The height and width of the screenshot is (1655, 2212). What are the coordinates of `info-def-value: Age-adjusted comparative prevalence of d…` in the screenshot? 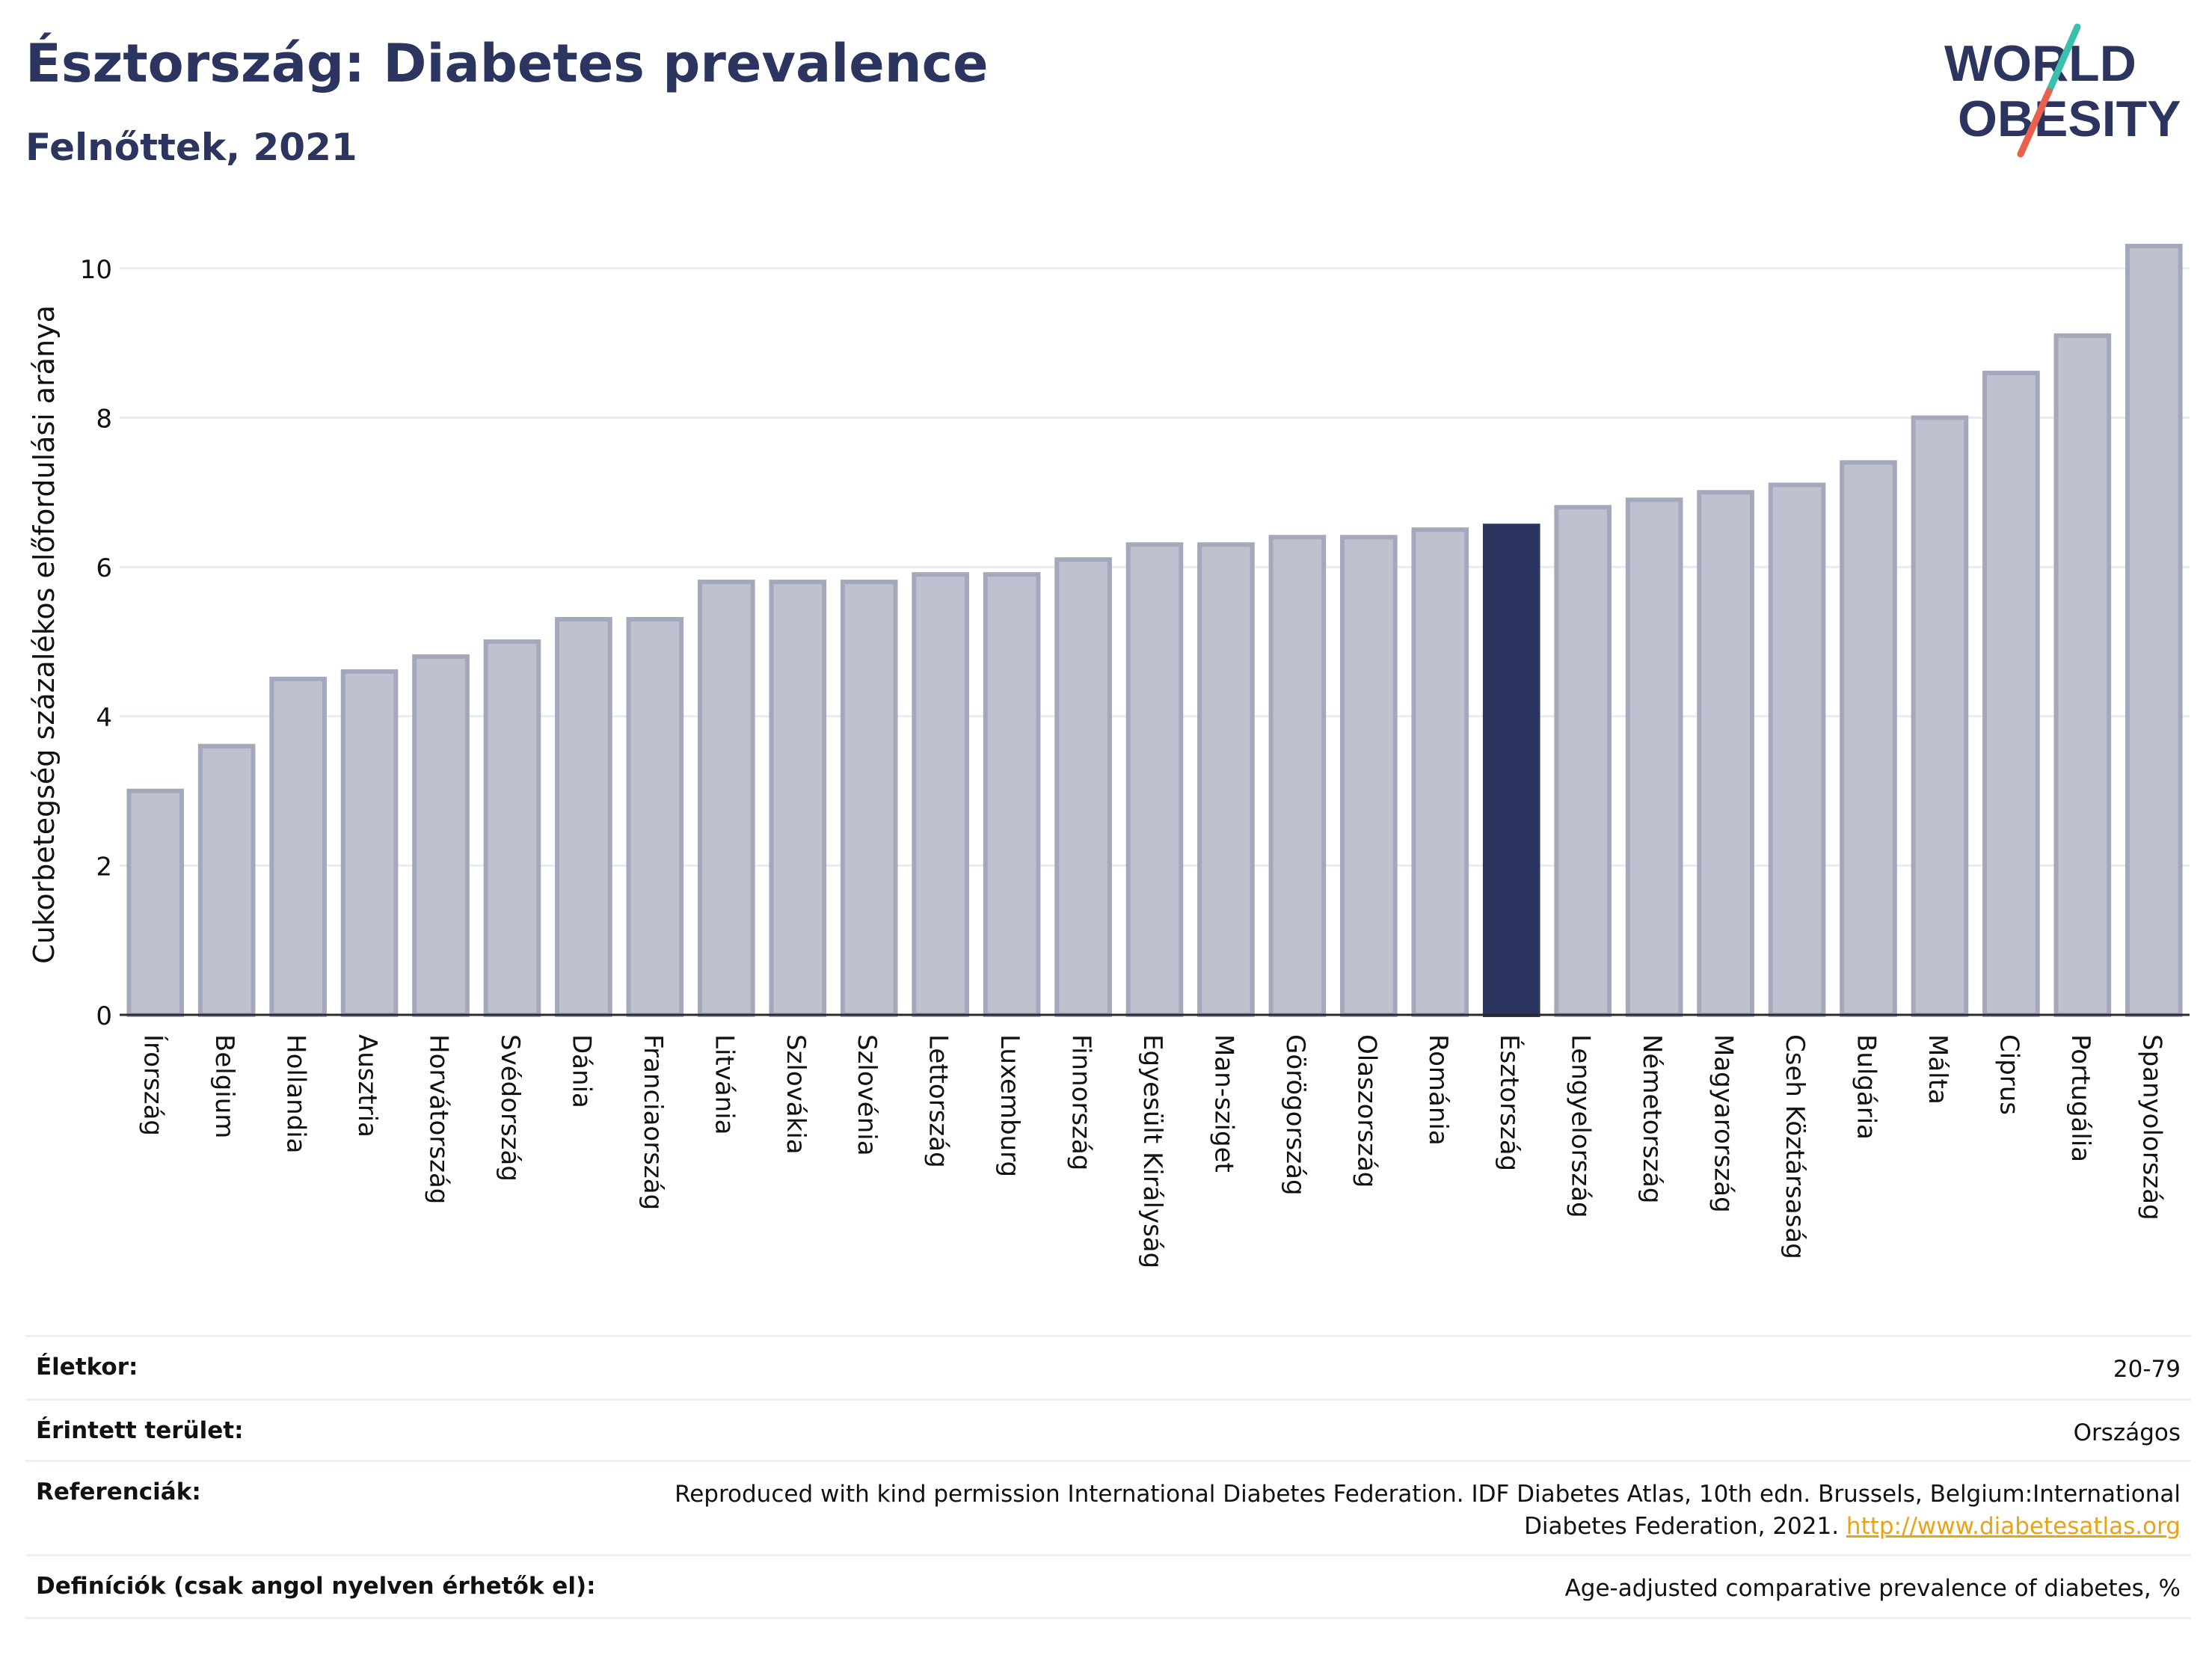 It's located at (1872, 1588).